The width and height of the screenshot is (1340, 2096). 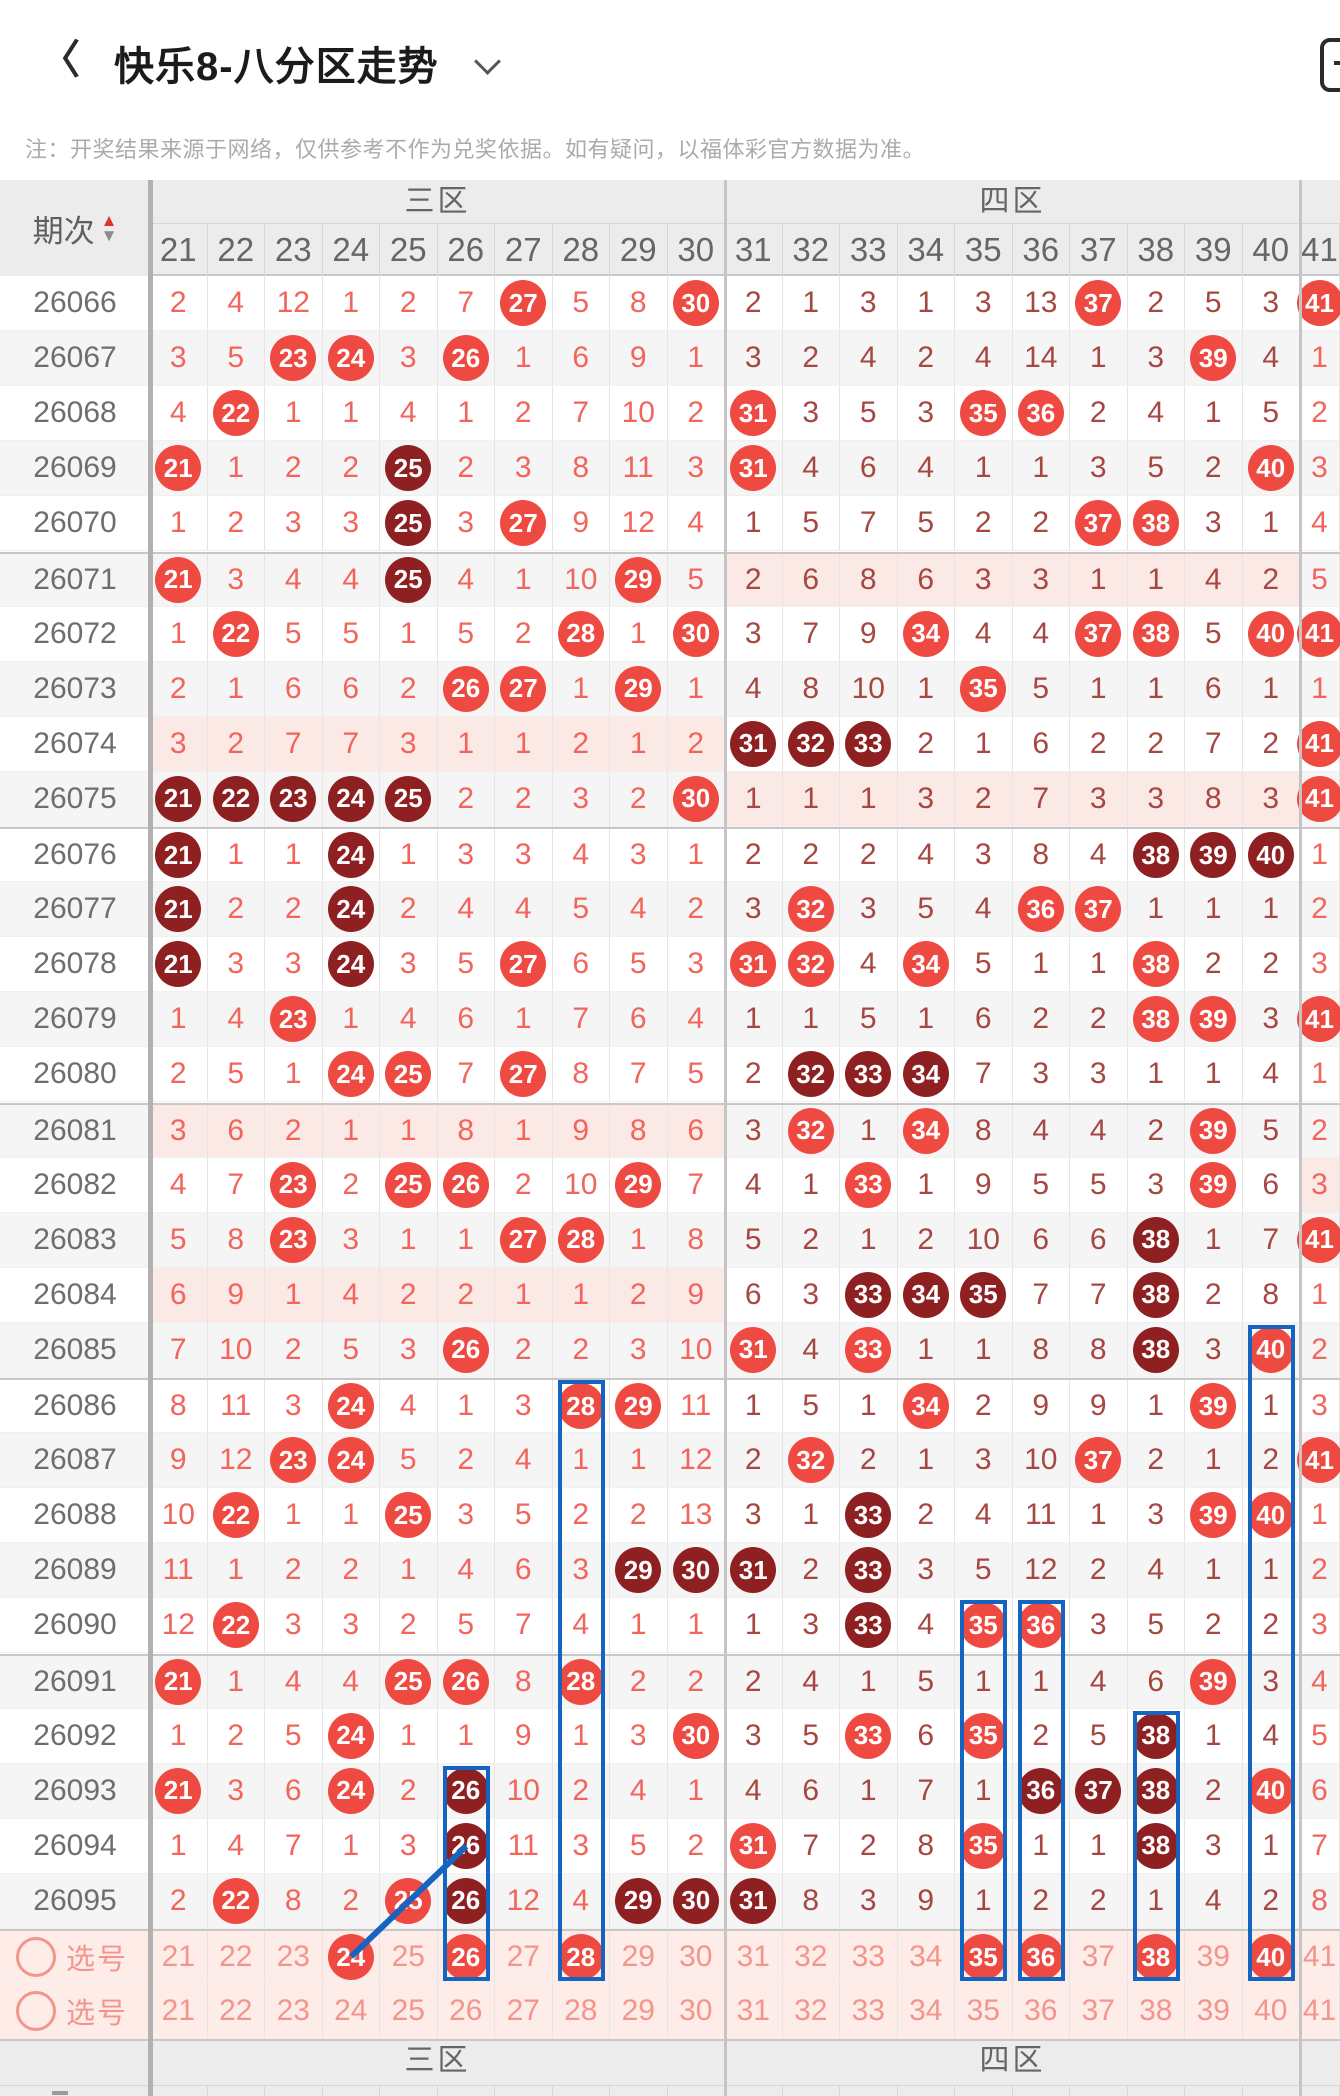 I want to click on back-icon: 〈, so click(x=60, y=60).